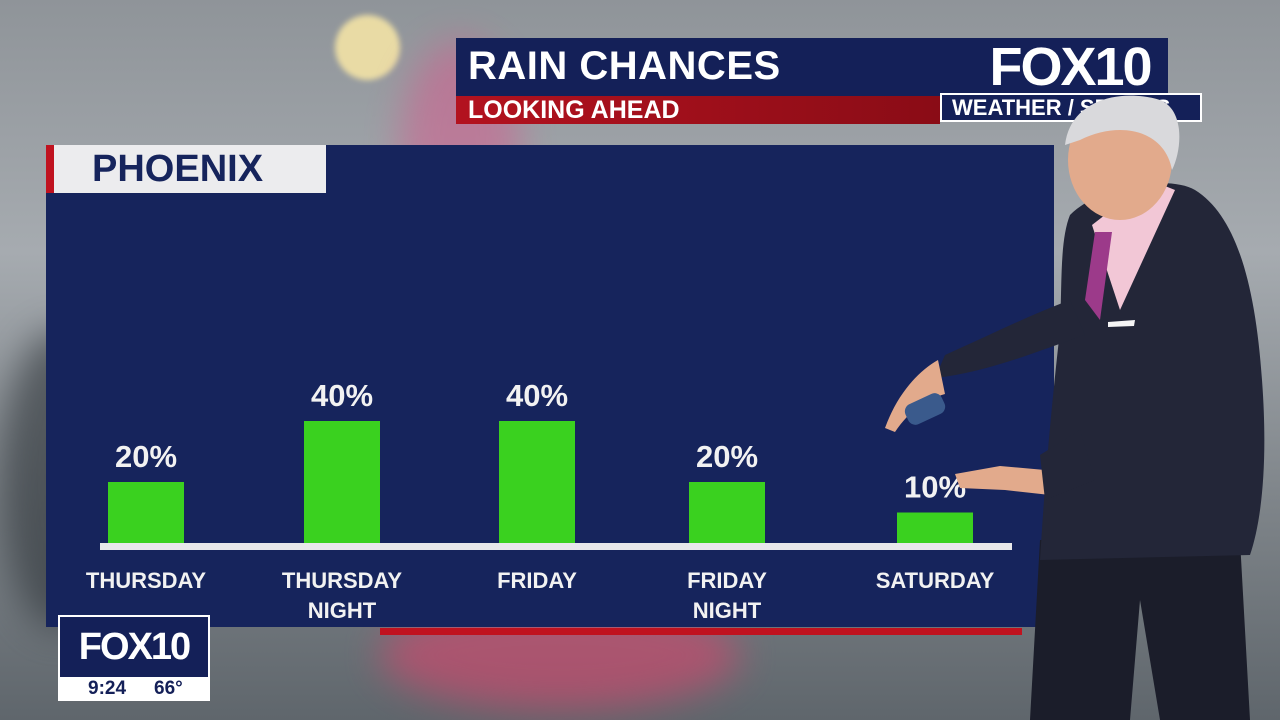 This screenshot has height=720, width=1280. What do you see at coordinates (698, 110) in the screenshot?
I see `header-subtitle-bar: LOOKING AHEAD` at bounding box center [698, 110].